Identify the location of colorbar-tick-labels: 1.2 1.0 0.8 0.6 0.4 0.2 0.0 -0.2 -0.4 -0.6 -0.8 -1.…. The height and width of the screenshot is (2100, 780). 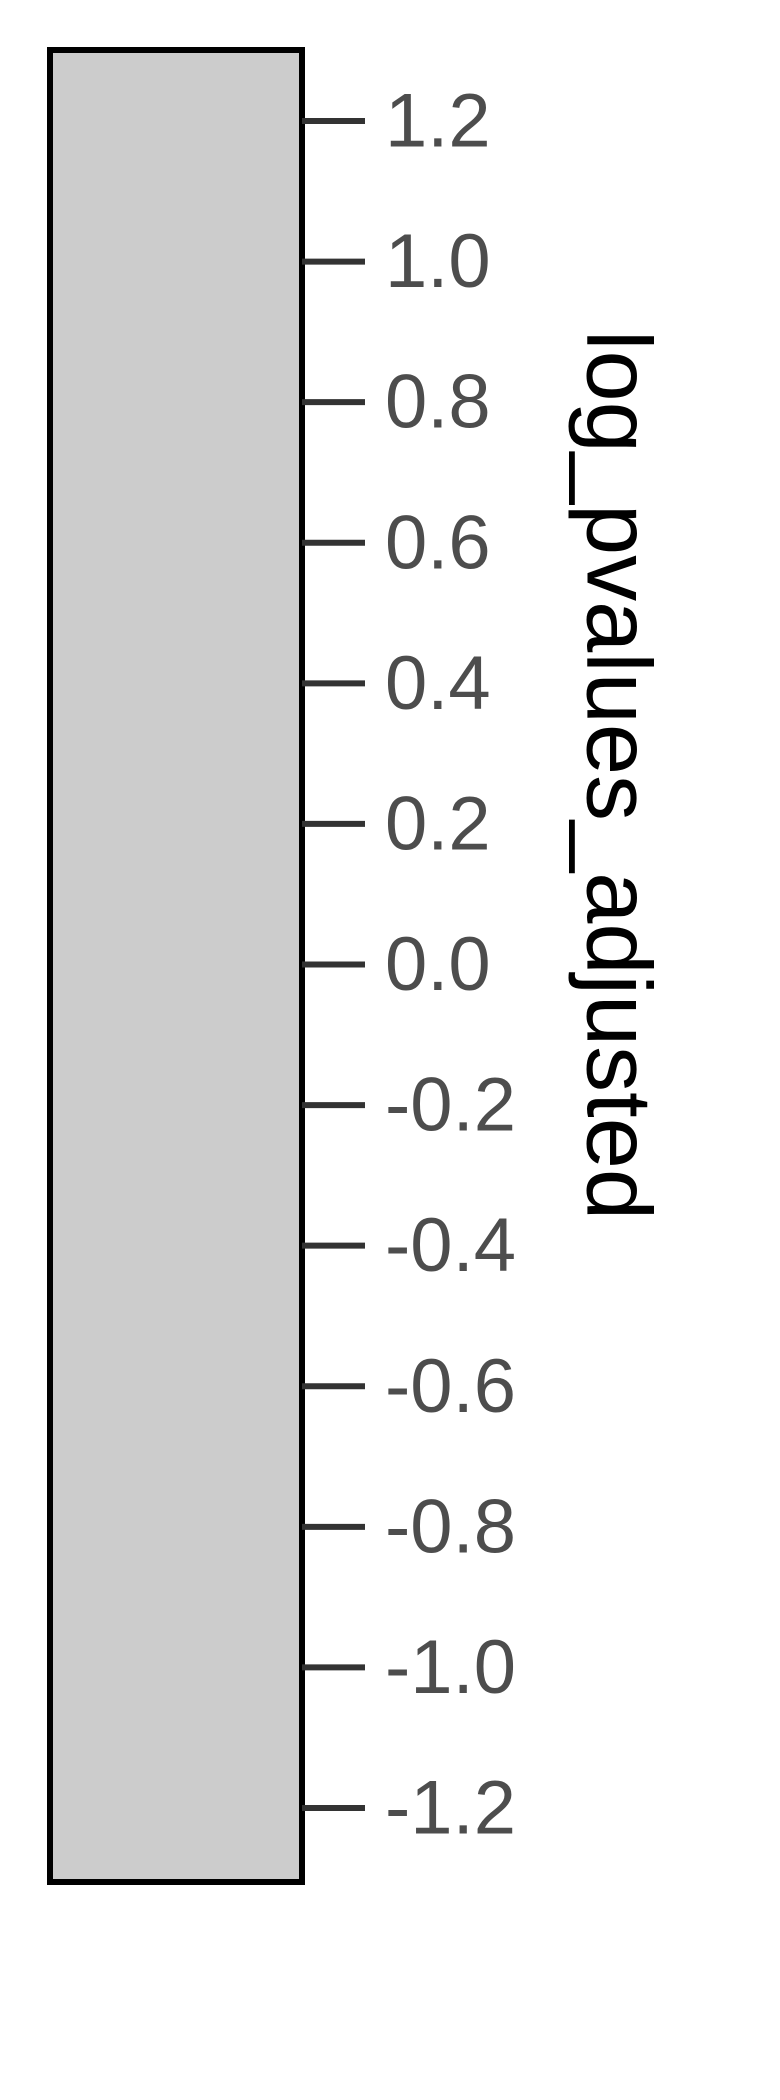
(450, 965).